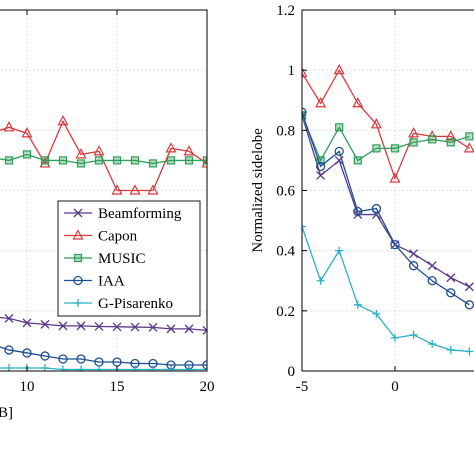 The height and width of the screenshot is (474, 474). Describe the element at coordinates (103, 356) in the screenshot. I see `series-line-iaa` at that location.